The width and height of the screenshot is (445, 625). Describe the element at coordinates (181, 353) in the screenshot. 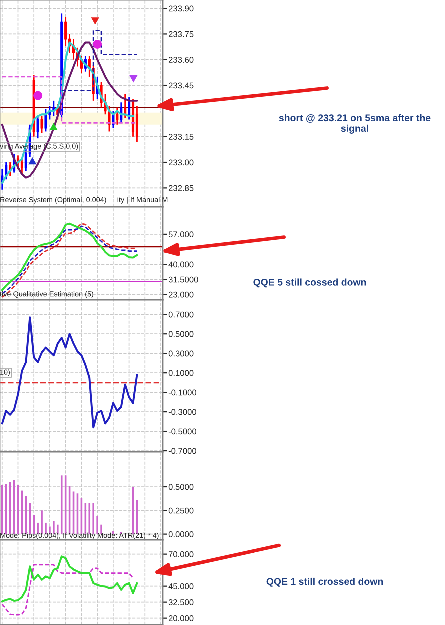

I see `y-tick-label: 0.3000` at that location.